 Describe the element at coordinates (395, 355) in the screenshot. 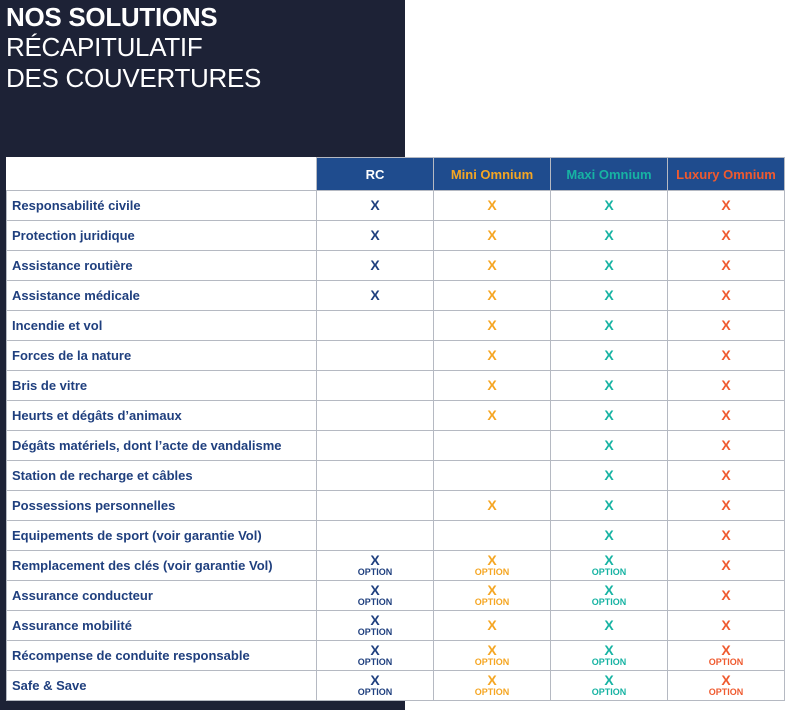

I see `table-row: Forces de la nature X X X` at that location.